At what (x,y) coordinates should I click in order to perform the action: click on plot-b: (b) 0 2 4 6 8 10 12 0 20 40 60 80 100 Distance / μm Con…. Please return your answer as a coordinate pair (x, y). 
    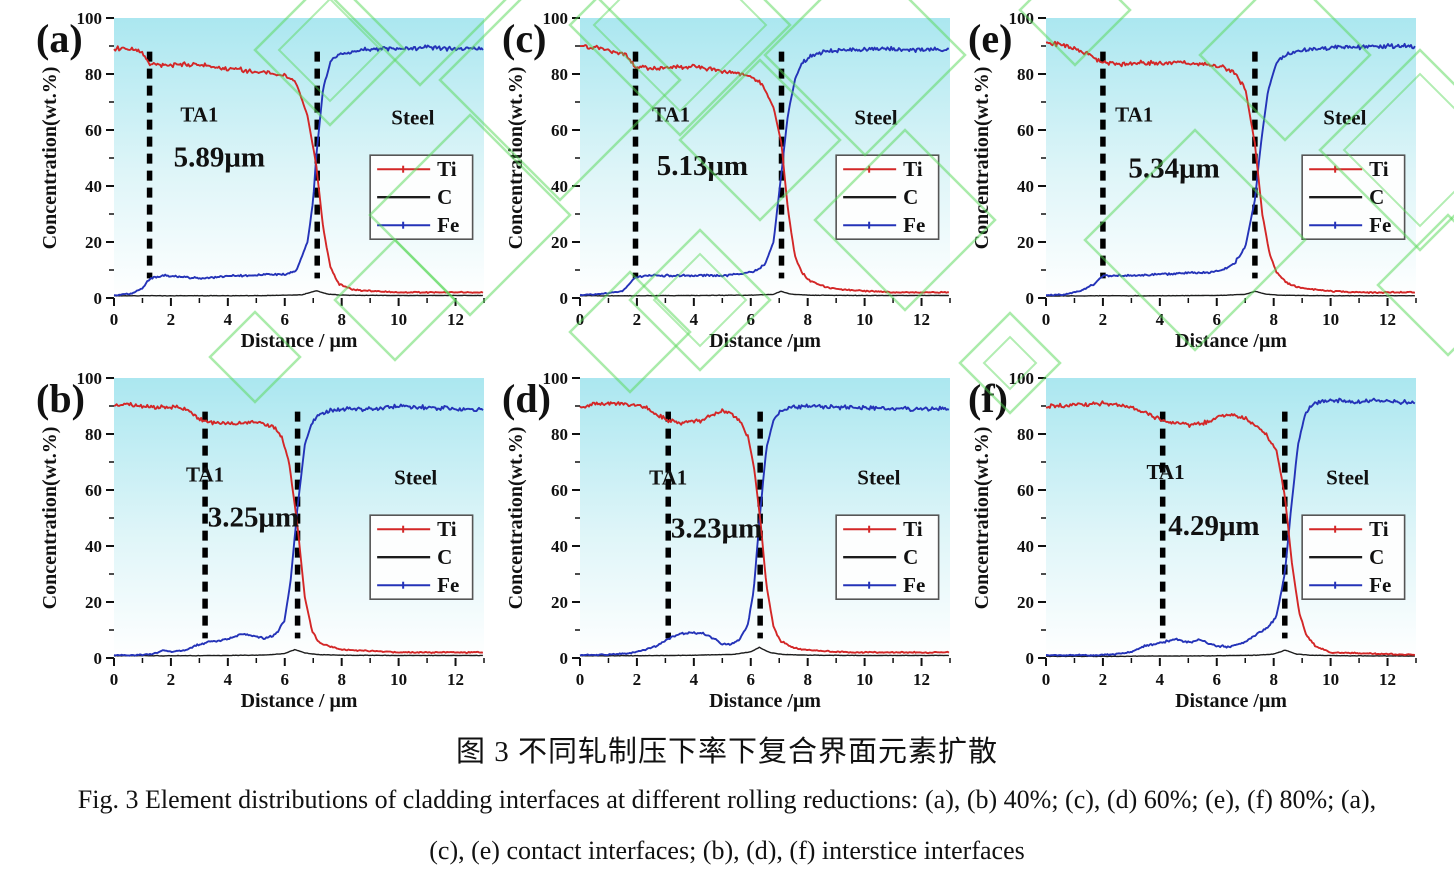
    Looking at the image, I should click on (260, 540).